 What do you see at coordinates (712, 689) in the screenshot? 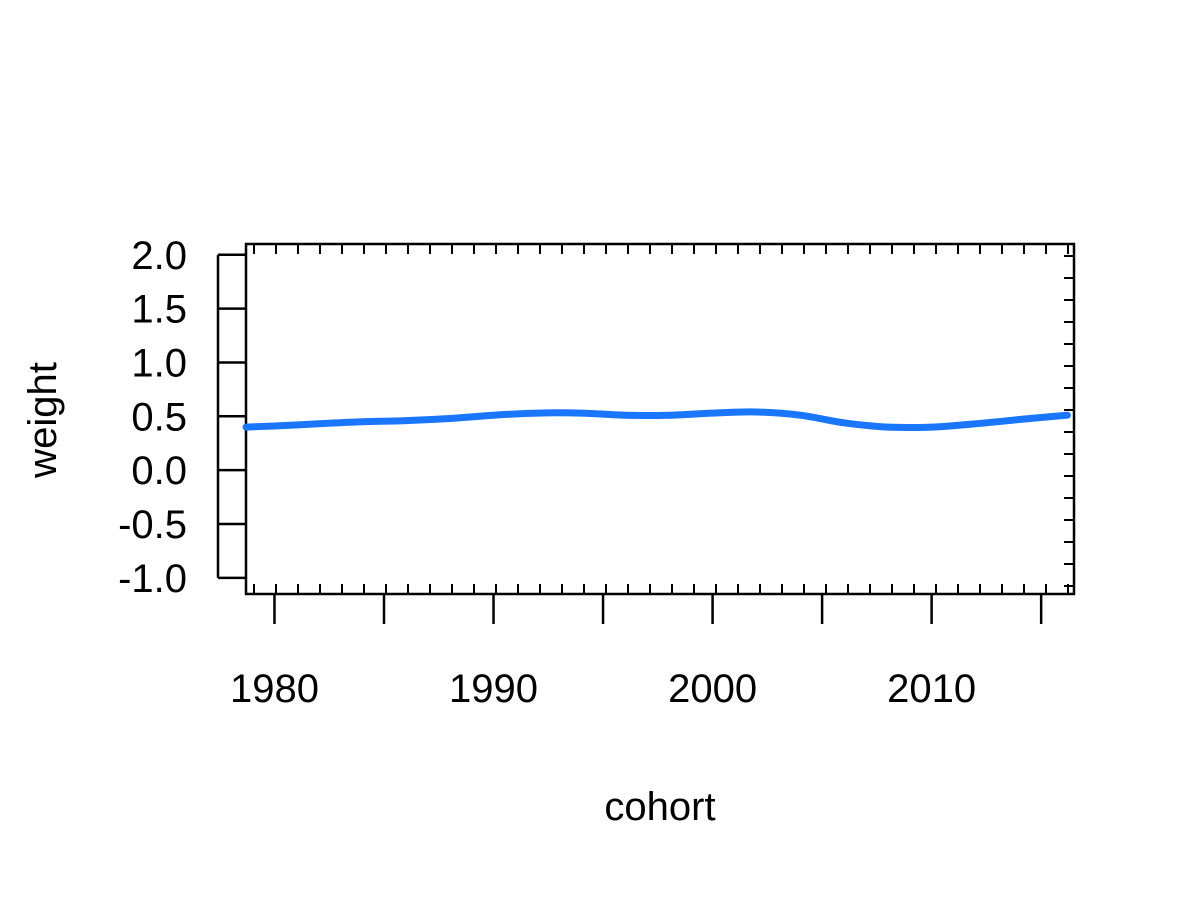
I see `x-tick-label: 2000` at bounding box center [712, 689].